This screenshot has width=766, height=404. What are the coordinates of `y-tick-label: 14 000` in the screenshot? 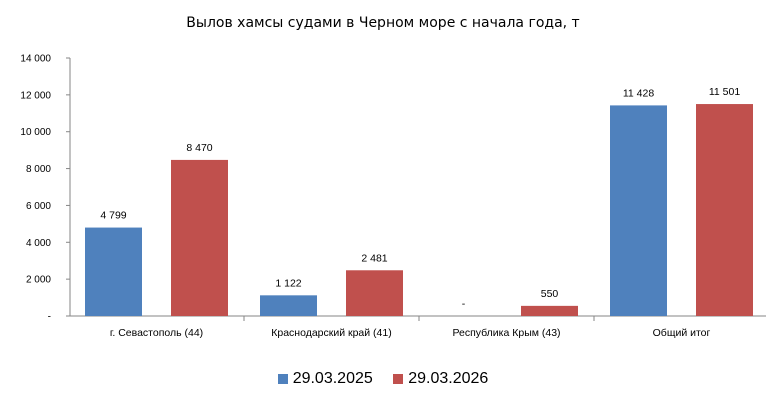 It's located at (35, 59).